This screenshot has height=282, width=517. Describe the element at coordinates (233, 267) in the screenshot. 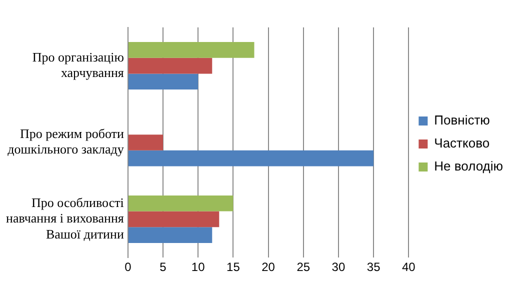

I see `x-tick-label: 15` at that location.